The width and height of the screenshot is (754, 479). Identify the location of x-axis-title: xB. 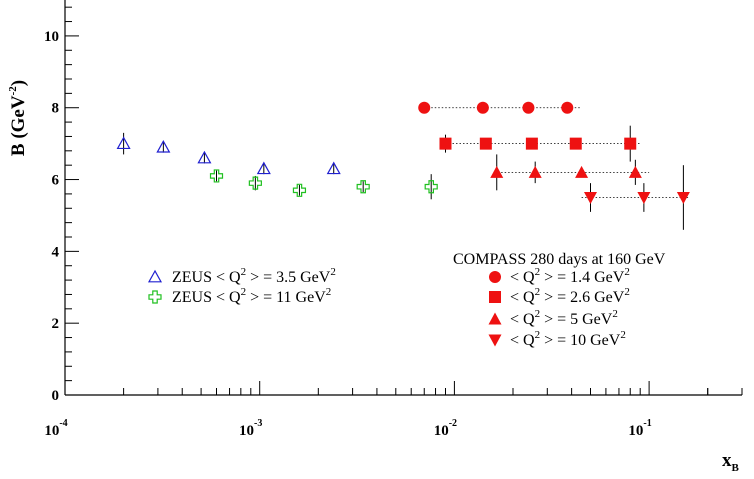
(731, 462).